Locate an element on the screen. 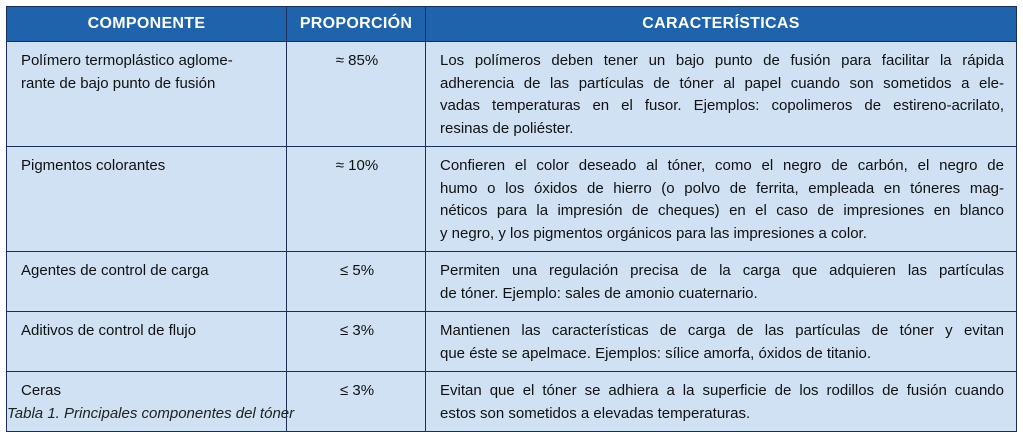  cell-line: Pigmentos colorantes is located at coordinates (93, 165).